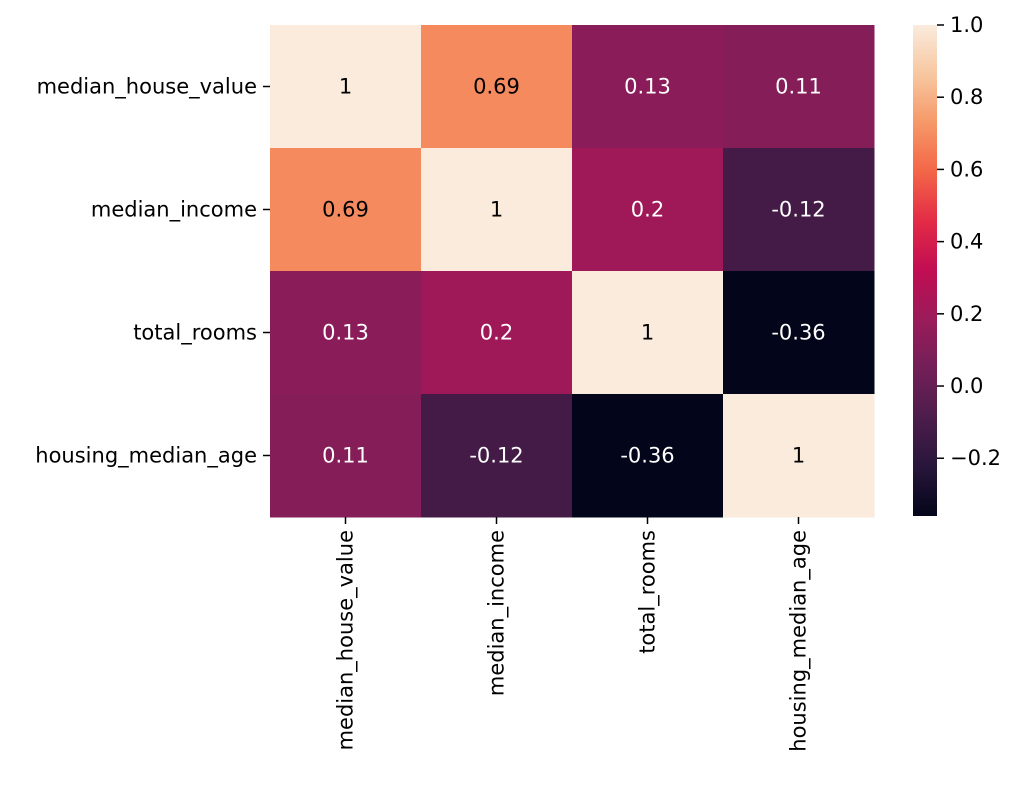 This screenshot has width=1024, height=790. Describe the element at coordinates (174, 210) in the screenshot. I see `y-tick-label: median_income` at that location.